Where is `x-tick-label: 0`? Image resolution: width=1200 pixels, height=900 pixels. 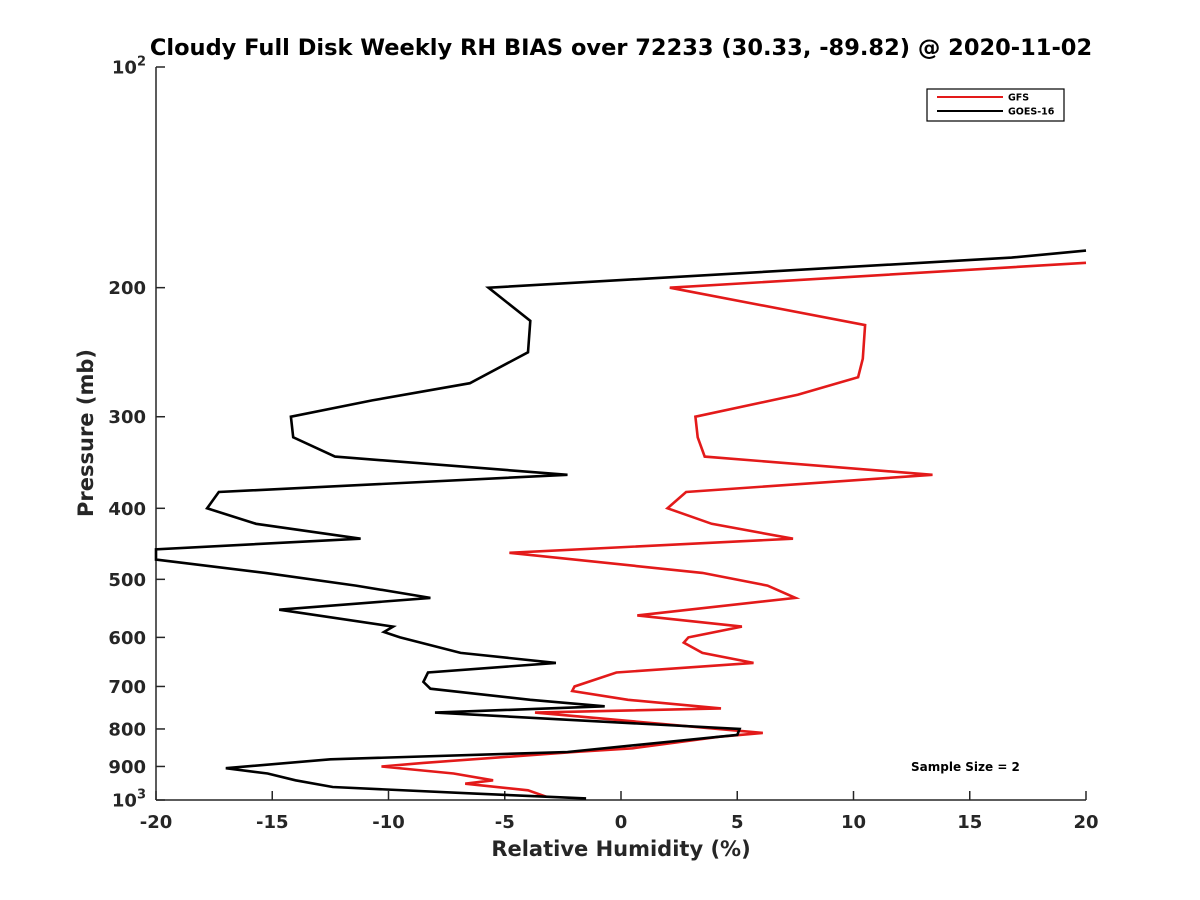
x-tick-label: 0 is located at coordinates (621, 822).